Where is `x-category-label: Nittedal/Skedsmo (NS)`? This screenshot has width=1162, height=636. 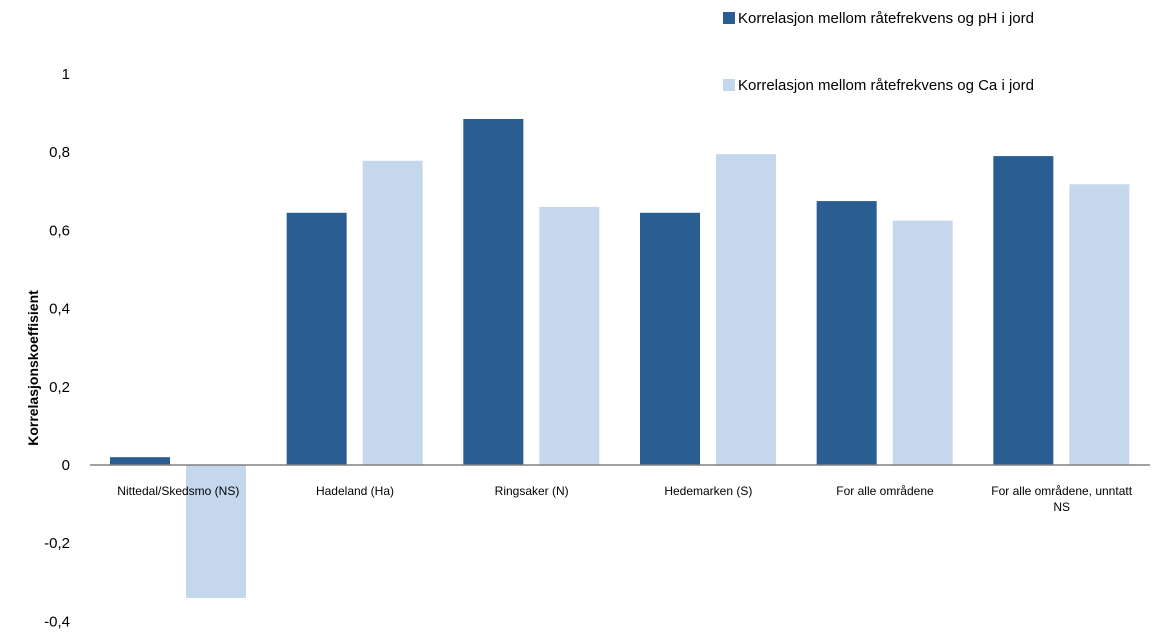
x-category-label: Nittedal/Skedsmo (NS) is located at coordinates (178, 491).